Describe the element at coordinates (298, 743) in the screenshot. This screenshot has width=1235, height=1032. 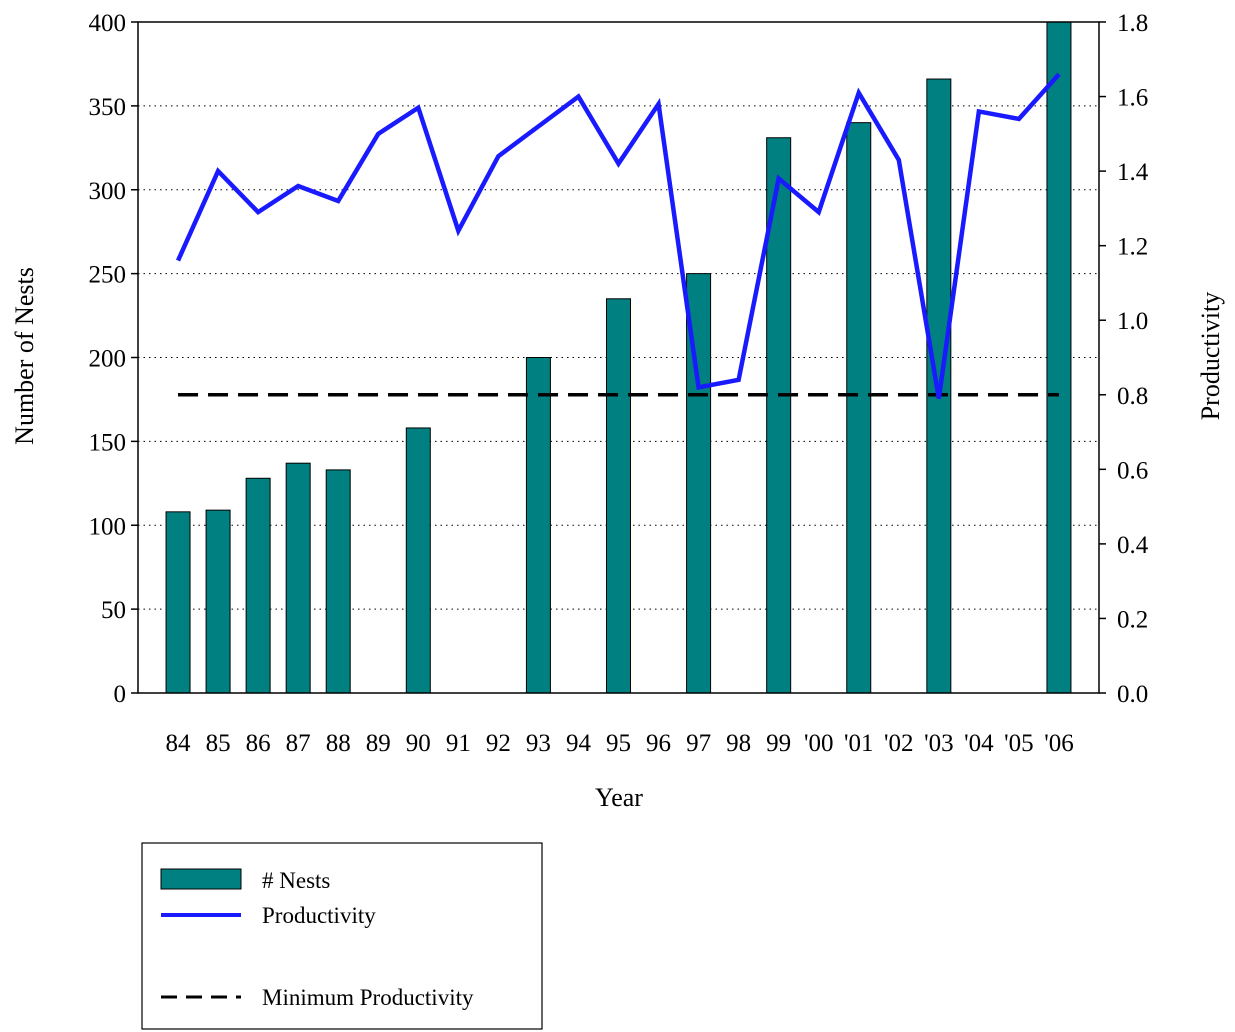
I see `x-tick-label: 87` at that location.